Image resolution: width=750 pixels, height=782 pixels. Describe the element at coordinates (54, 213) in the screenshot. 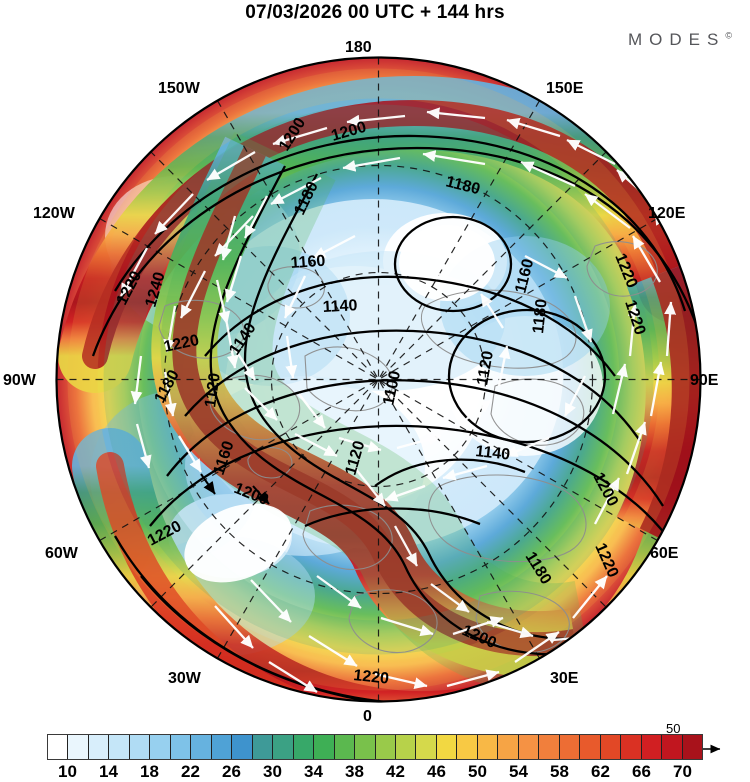

I see `lon-label-120W: 120W` at that location.